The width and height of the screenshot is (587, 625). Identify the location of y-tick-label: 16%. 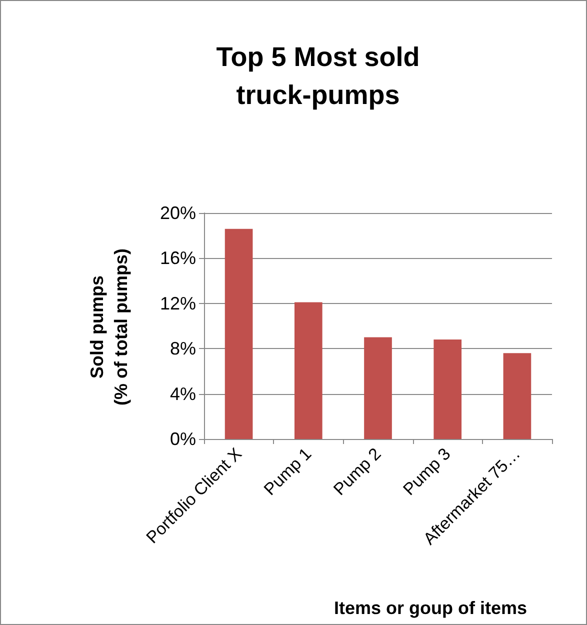
(178, 258).